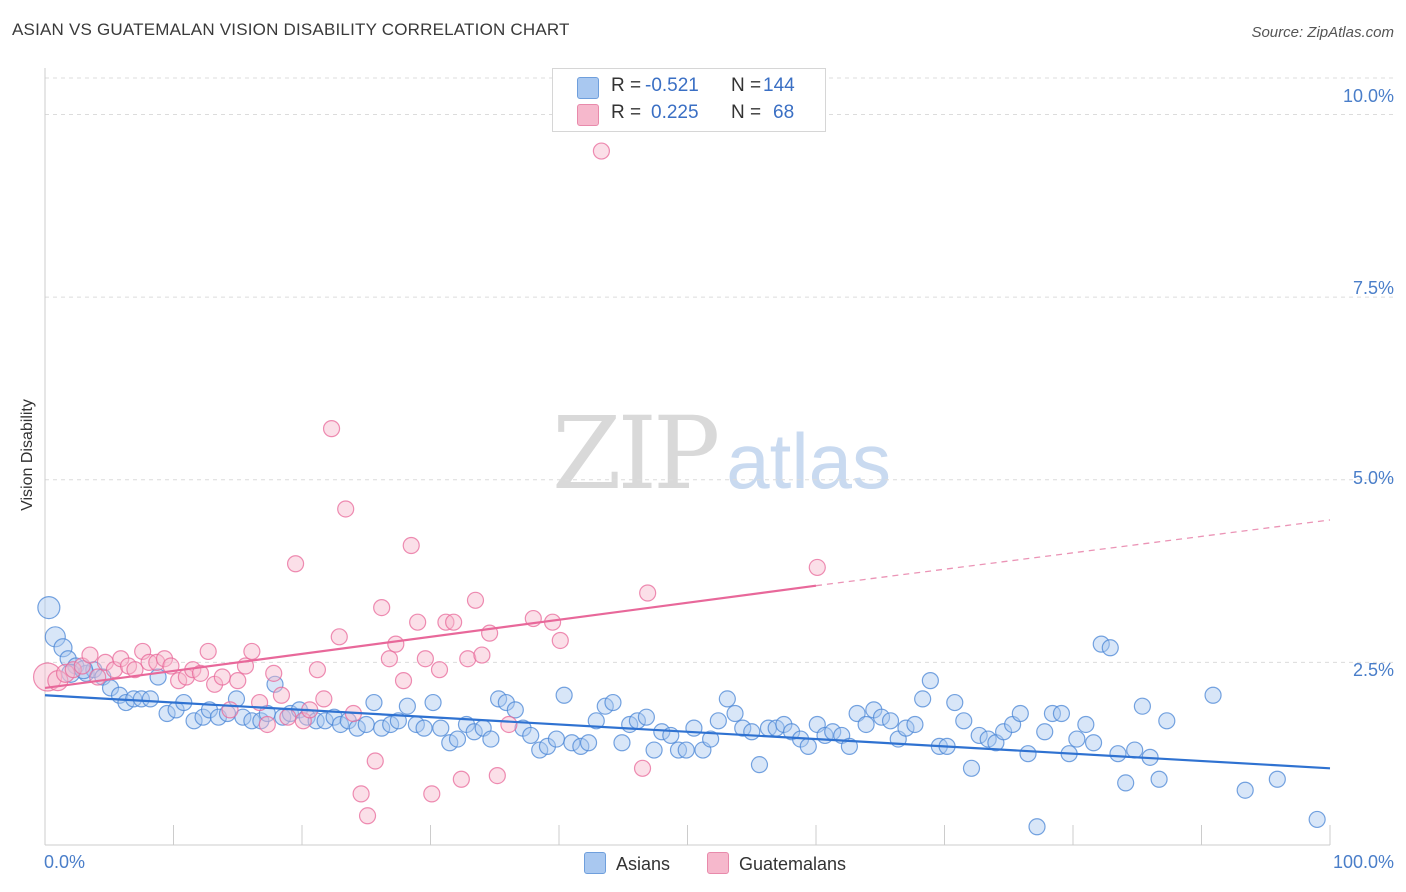 The width and height of the screenshot is (1406, 892). What do you see at coordinates (784, 112) in the screenshot?
I see `n-value: 68` at bounding box center [784, 112].